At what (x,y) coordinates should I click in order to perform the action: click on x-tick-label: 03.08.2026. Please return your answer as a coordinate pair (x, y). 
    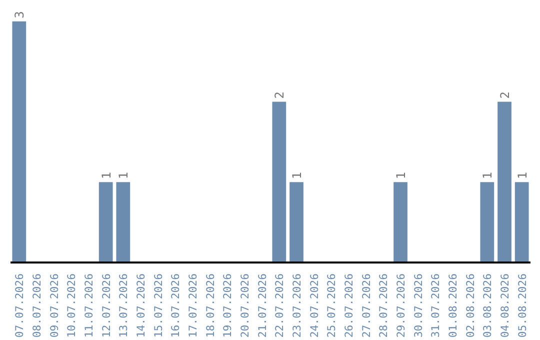
    Looking at the image, I should click on (487, 306).